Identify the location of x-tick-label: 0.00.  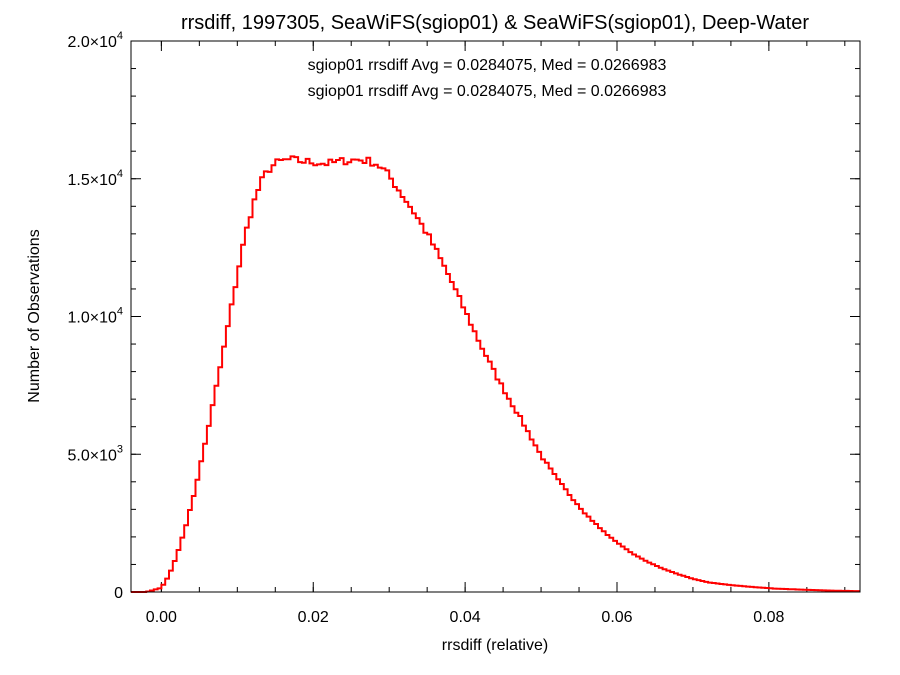
(161, 617).